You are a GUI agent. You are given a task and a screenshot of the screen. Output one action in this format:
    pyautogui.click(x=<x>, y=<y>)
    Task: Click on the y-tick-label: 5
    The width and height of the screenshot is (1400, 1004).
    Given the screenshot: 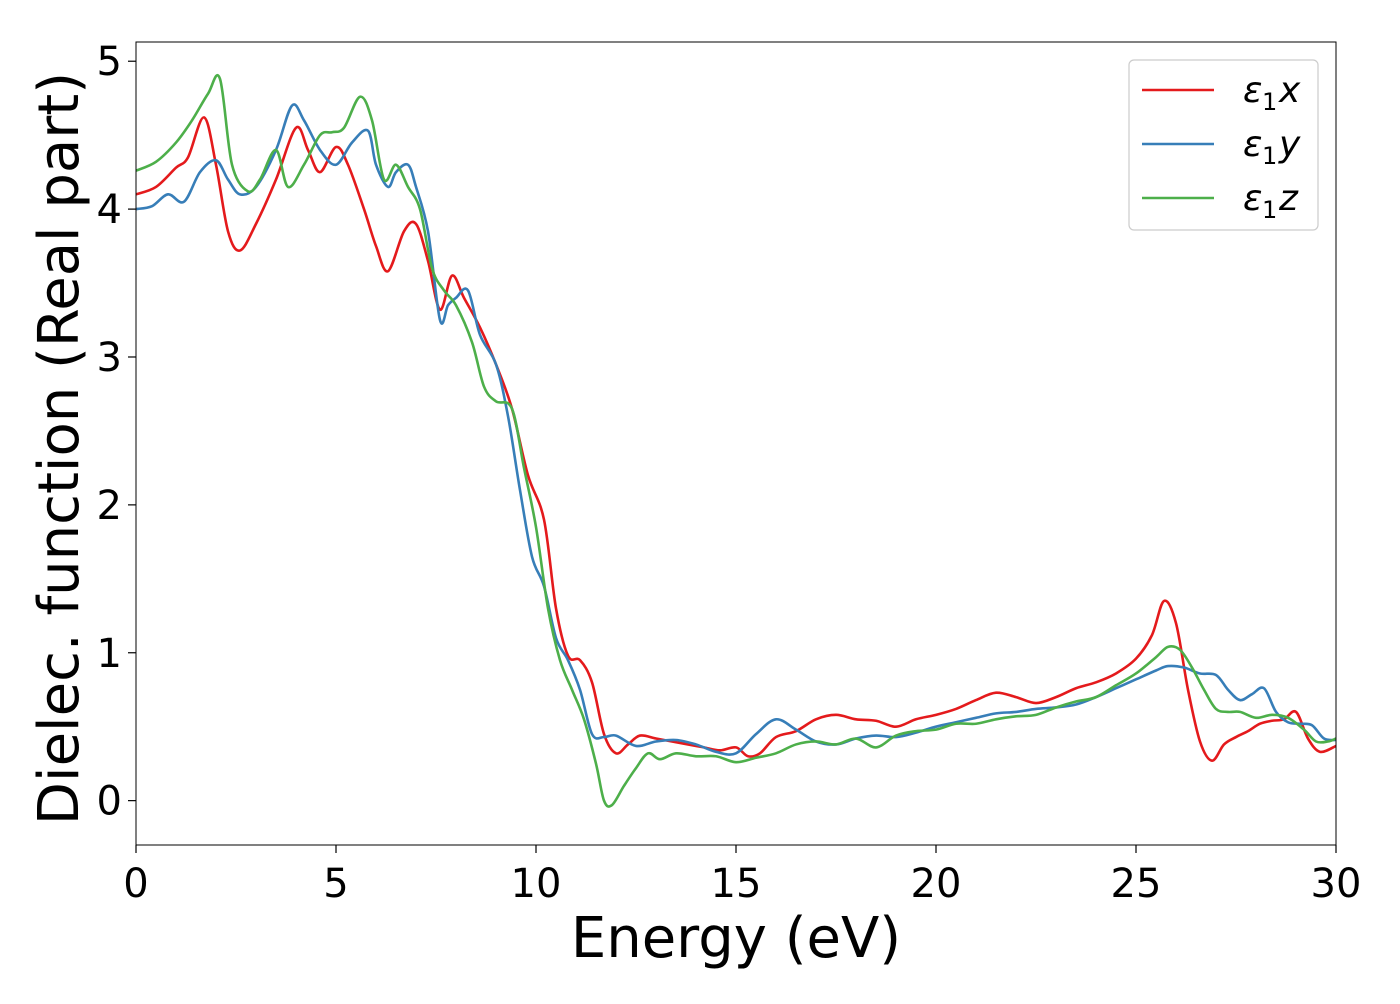 What is the action you would take?
    pyautogui.click(x=109, y=62)
    